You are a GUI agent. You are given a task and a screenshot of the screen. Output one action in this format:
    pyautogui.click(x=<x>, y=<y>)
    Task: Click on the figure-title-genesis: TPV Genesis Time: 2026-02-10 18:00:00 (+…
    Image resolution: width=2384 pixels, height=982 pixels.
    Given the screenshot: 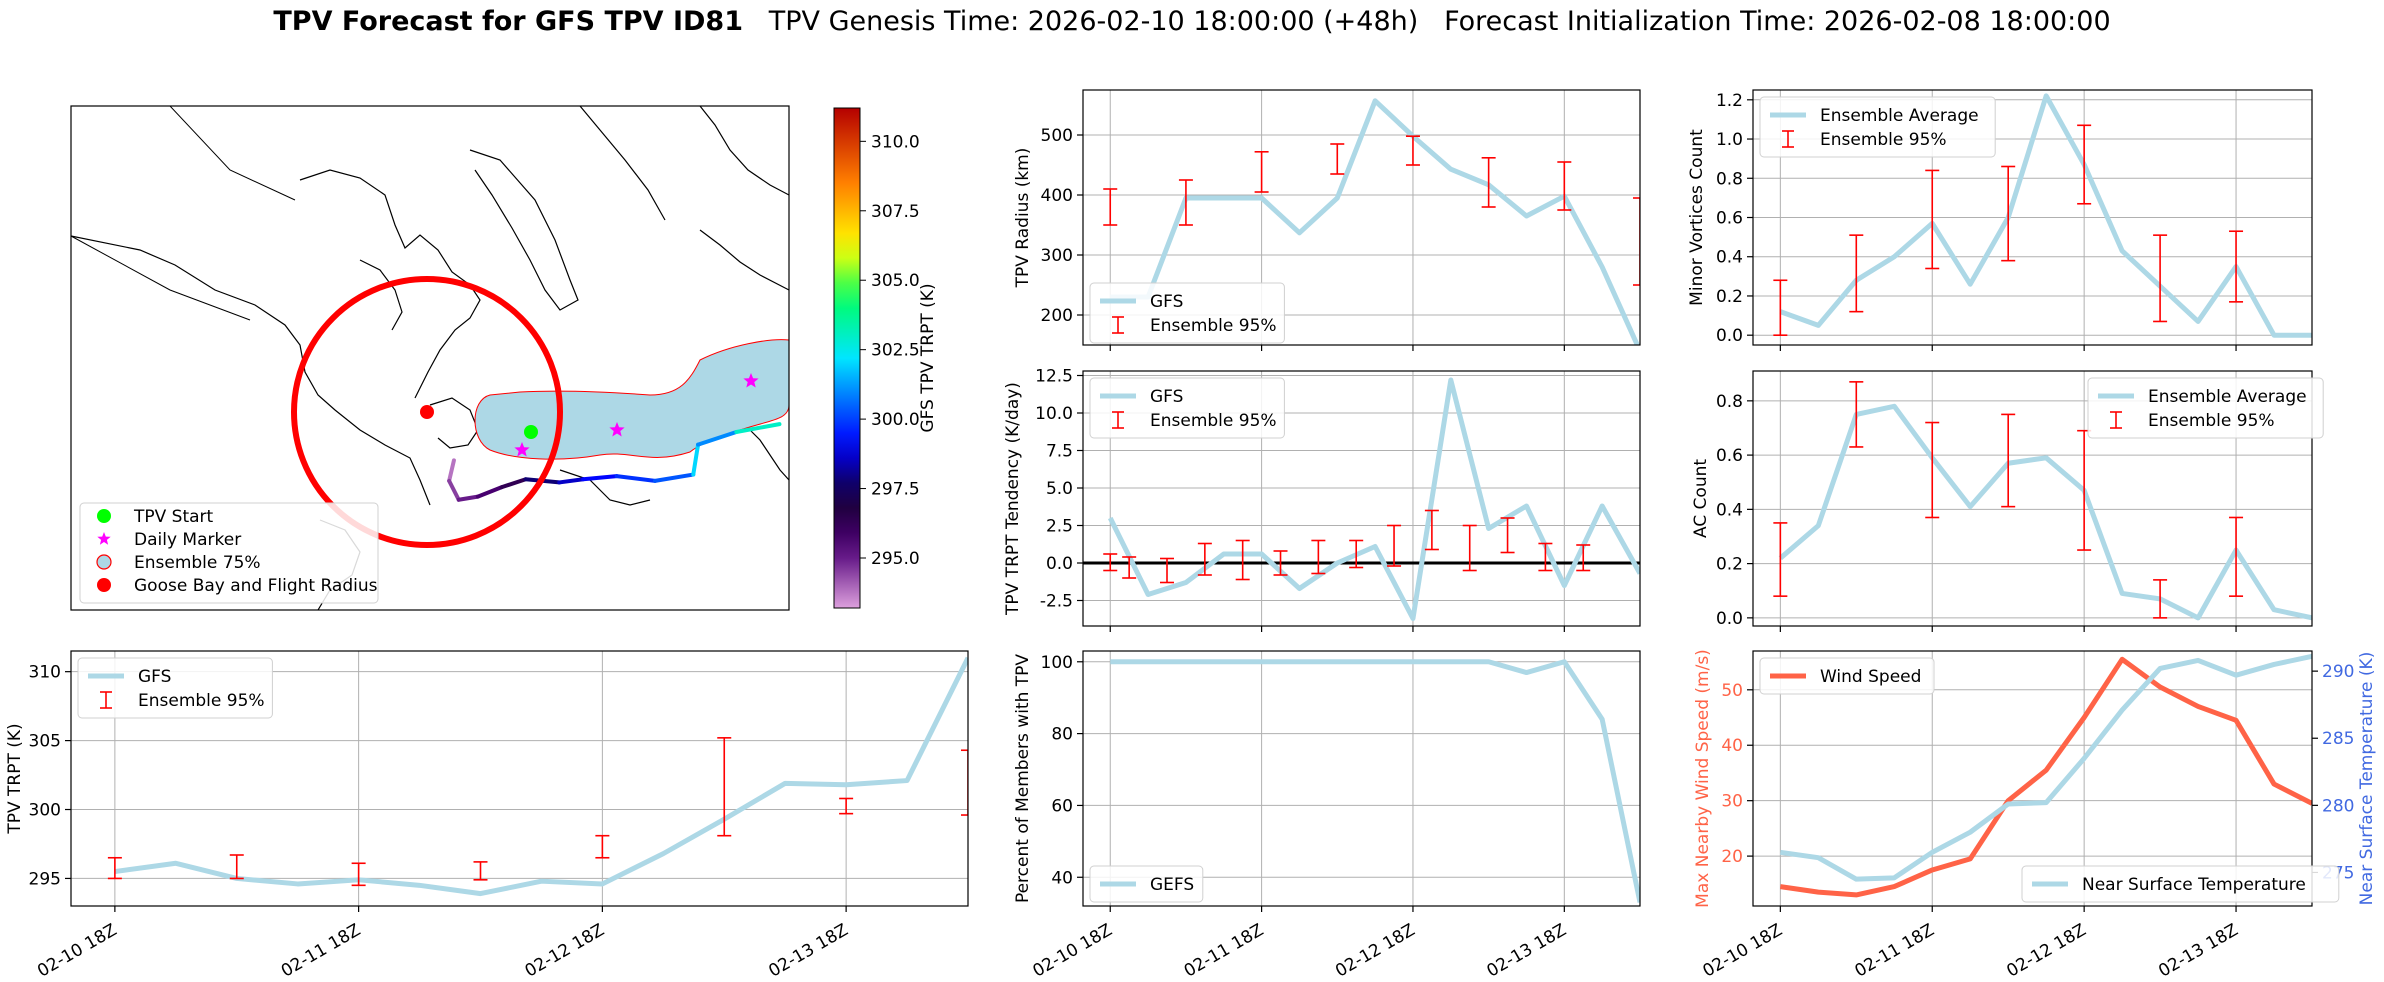 What is the action you would take?
    pyautogui.click(x=1093, y=21)
    